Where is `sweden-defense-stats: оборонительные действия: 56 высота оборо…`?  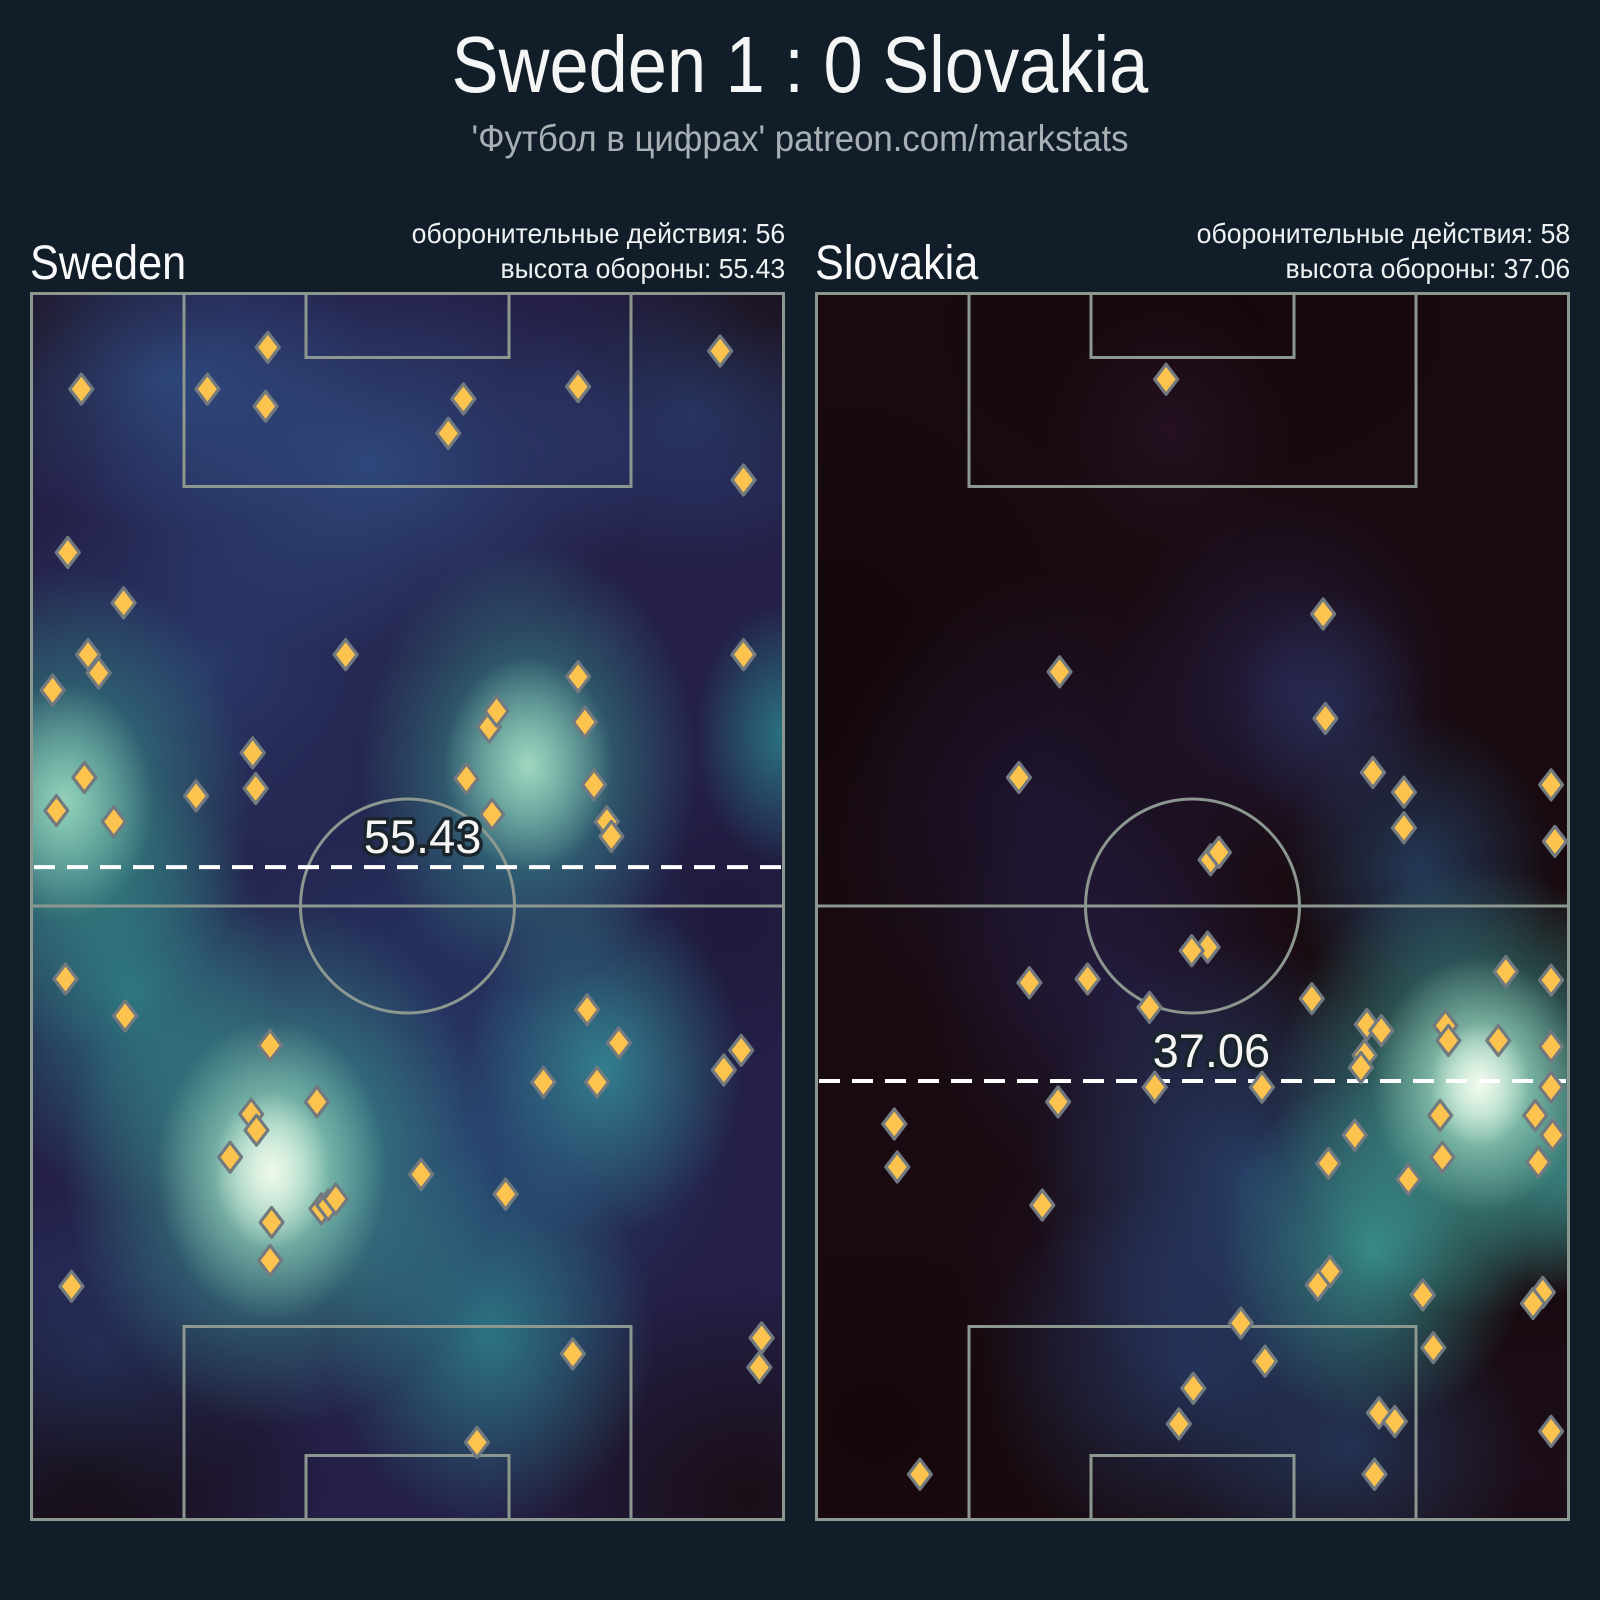 sweden-defense-stats: оборонительные действия: 56 высота оборо… is located at coordinates (598, 251).